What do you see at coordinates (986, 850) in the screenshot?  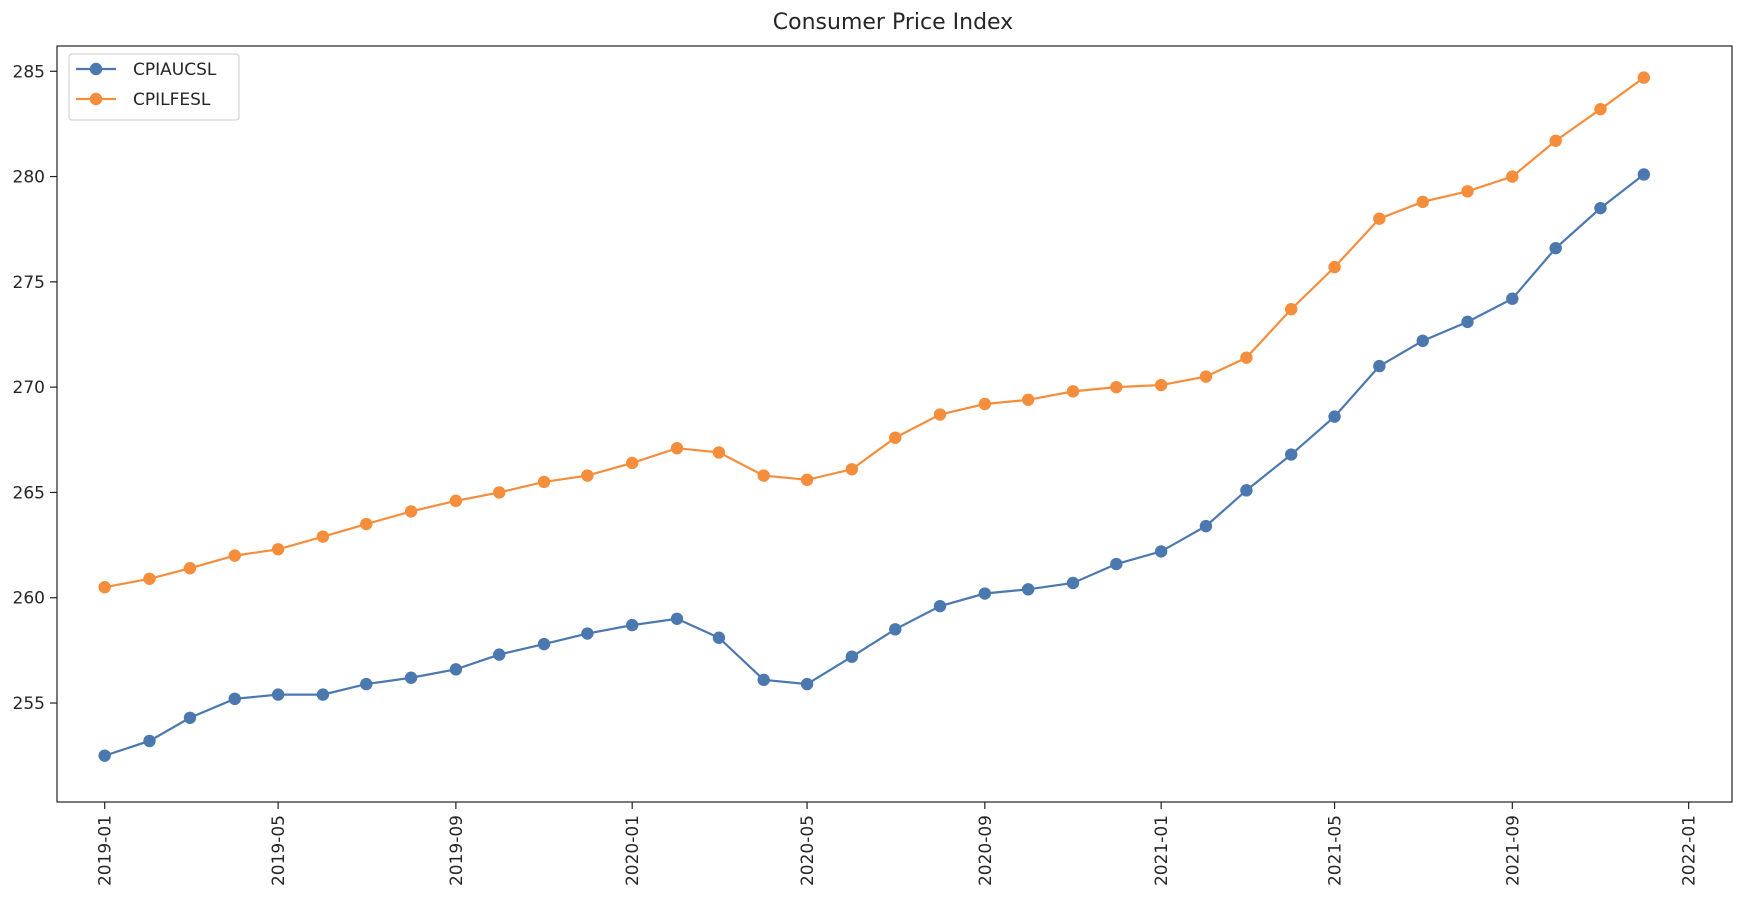 I see `x-tick-label: 2020-09` at bounding box center [986, 850].